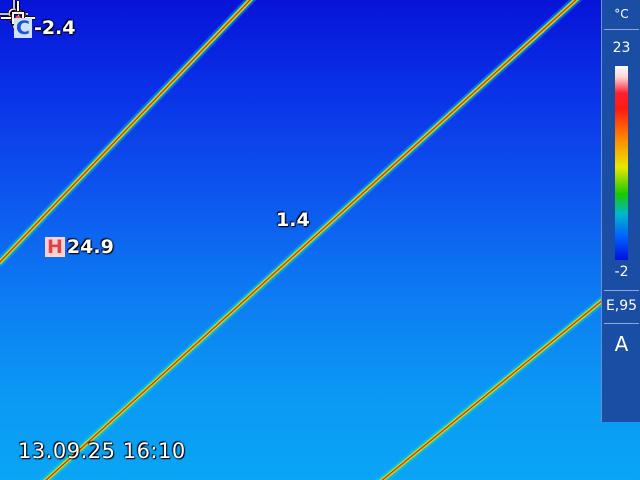 The width and height of the screenshot is (640, 480). Describe the element at coordinates (621, 14) in the screenshot. I see `unit-label: °C` at that location.